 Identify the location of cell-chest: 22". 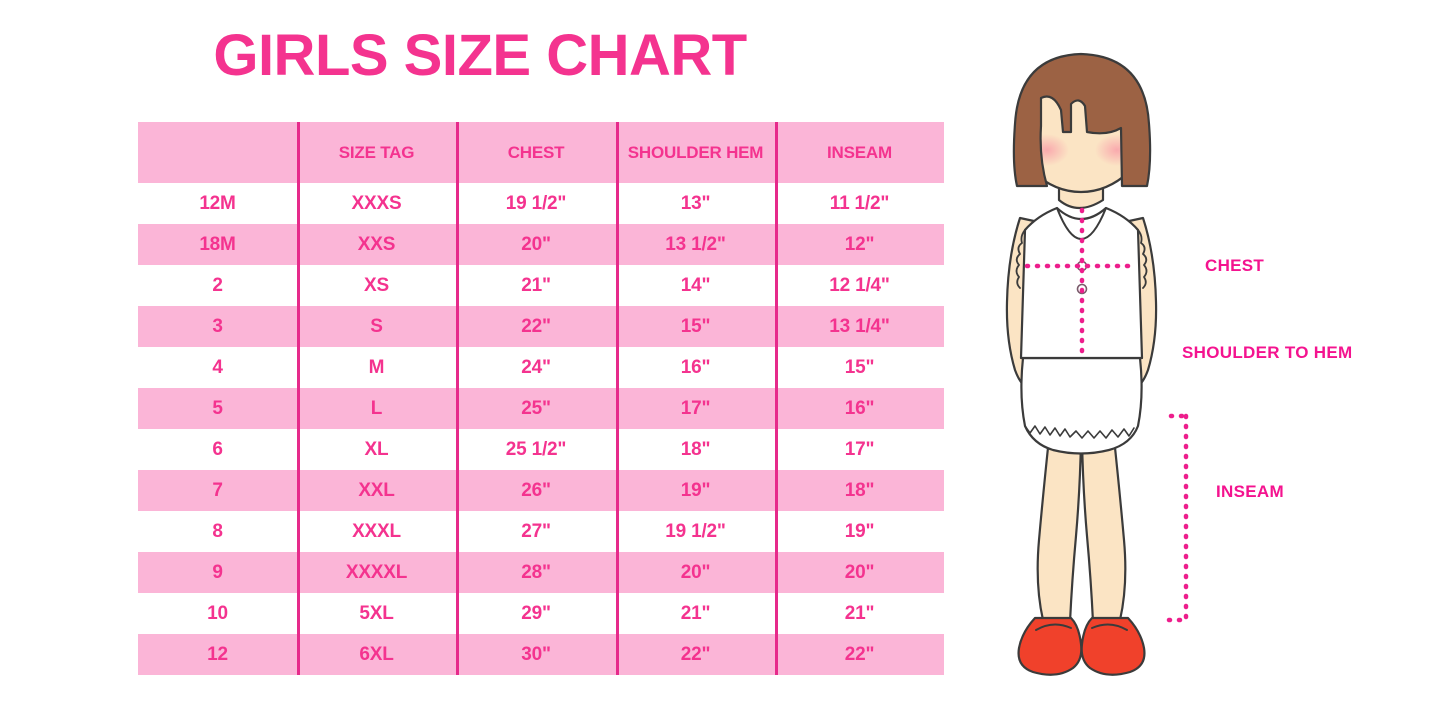
(536, 326).